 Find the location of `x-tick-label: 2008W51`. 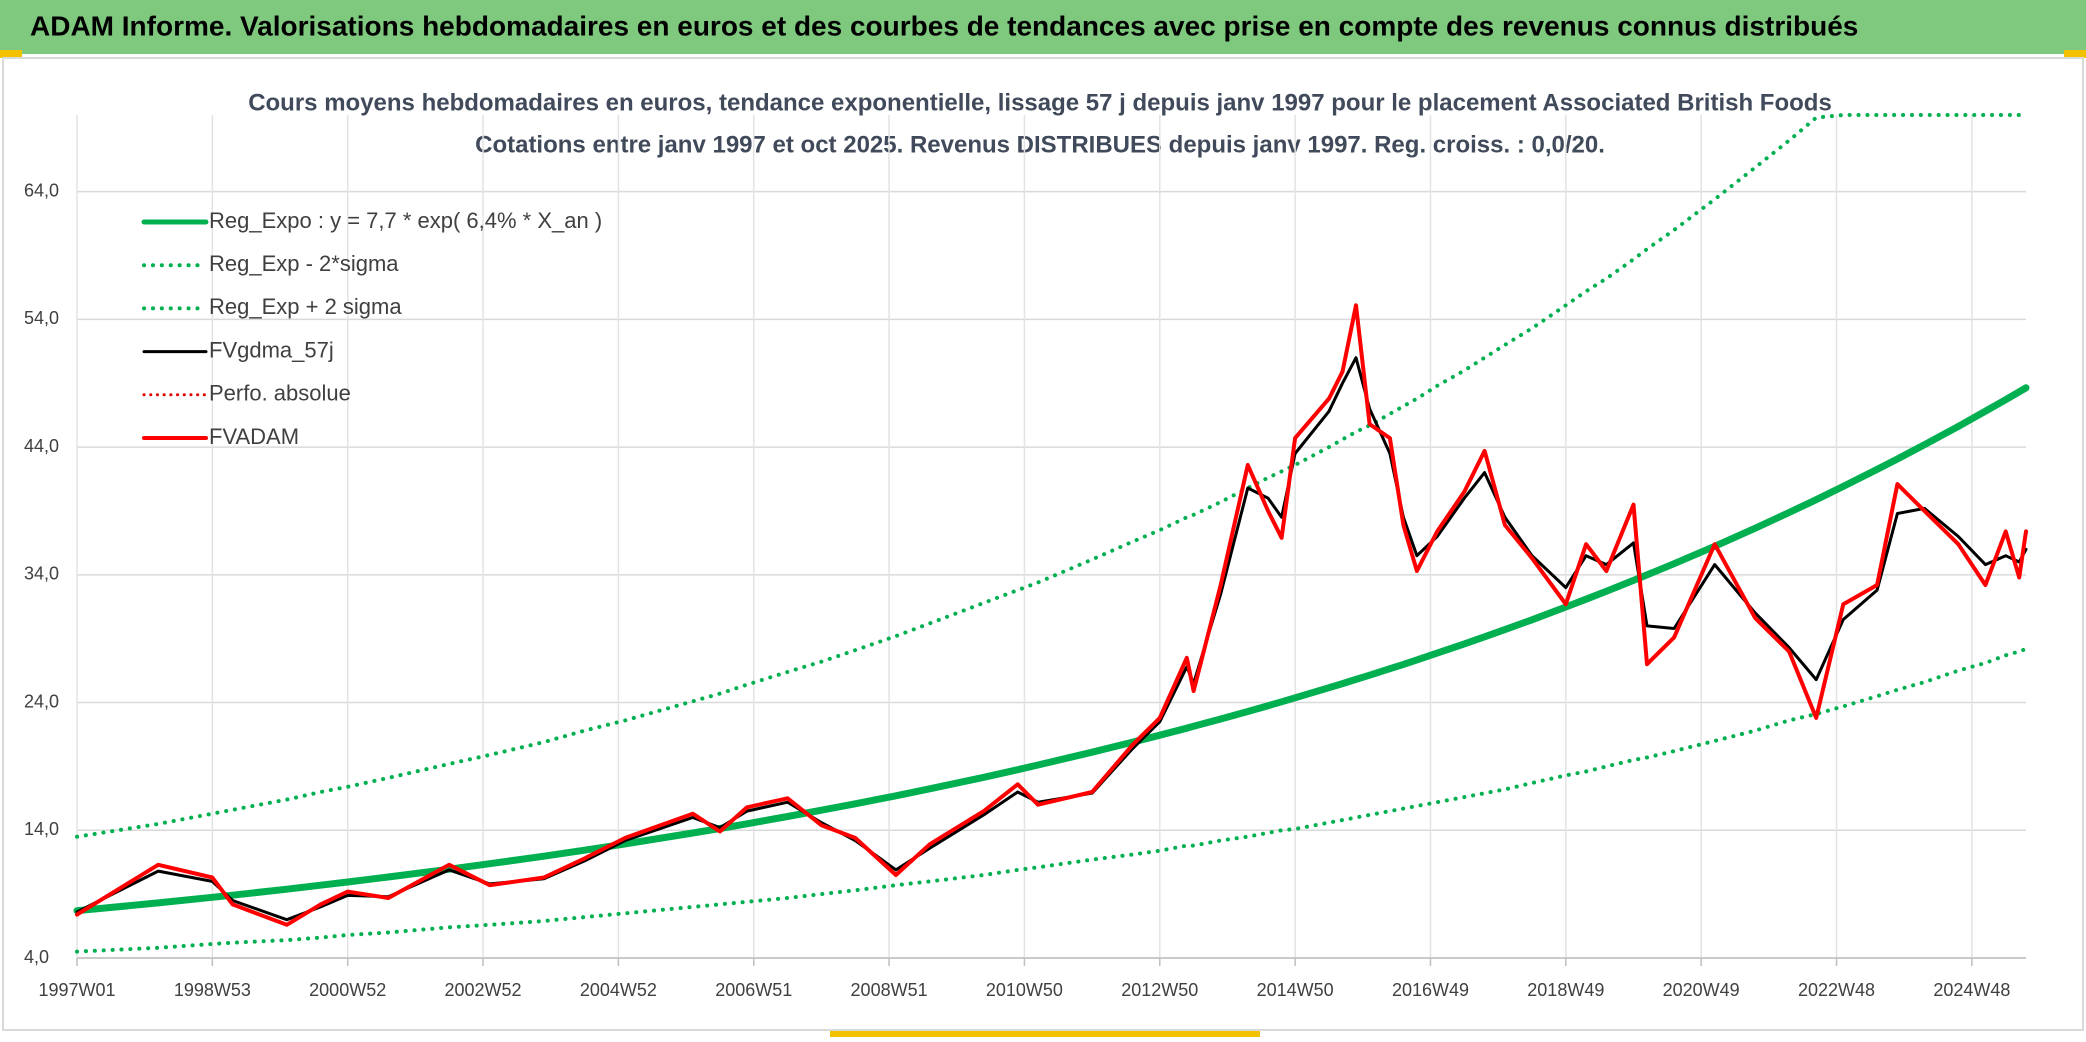

x-tick-label: 2008W51 is located at coordinates (889, 990).